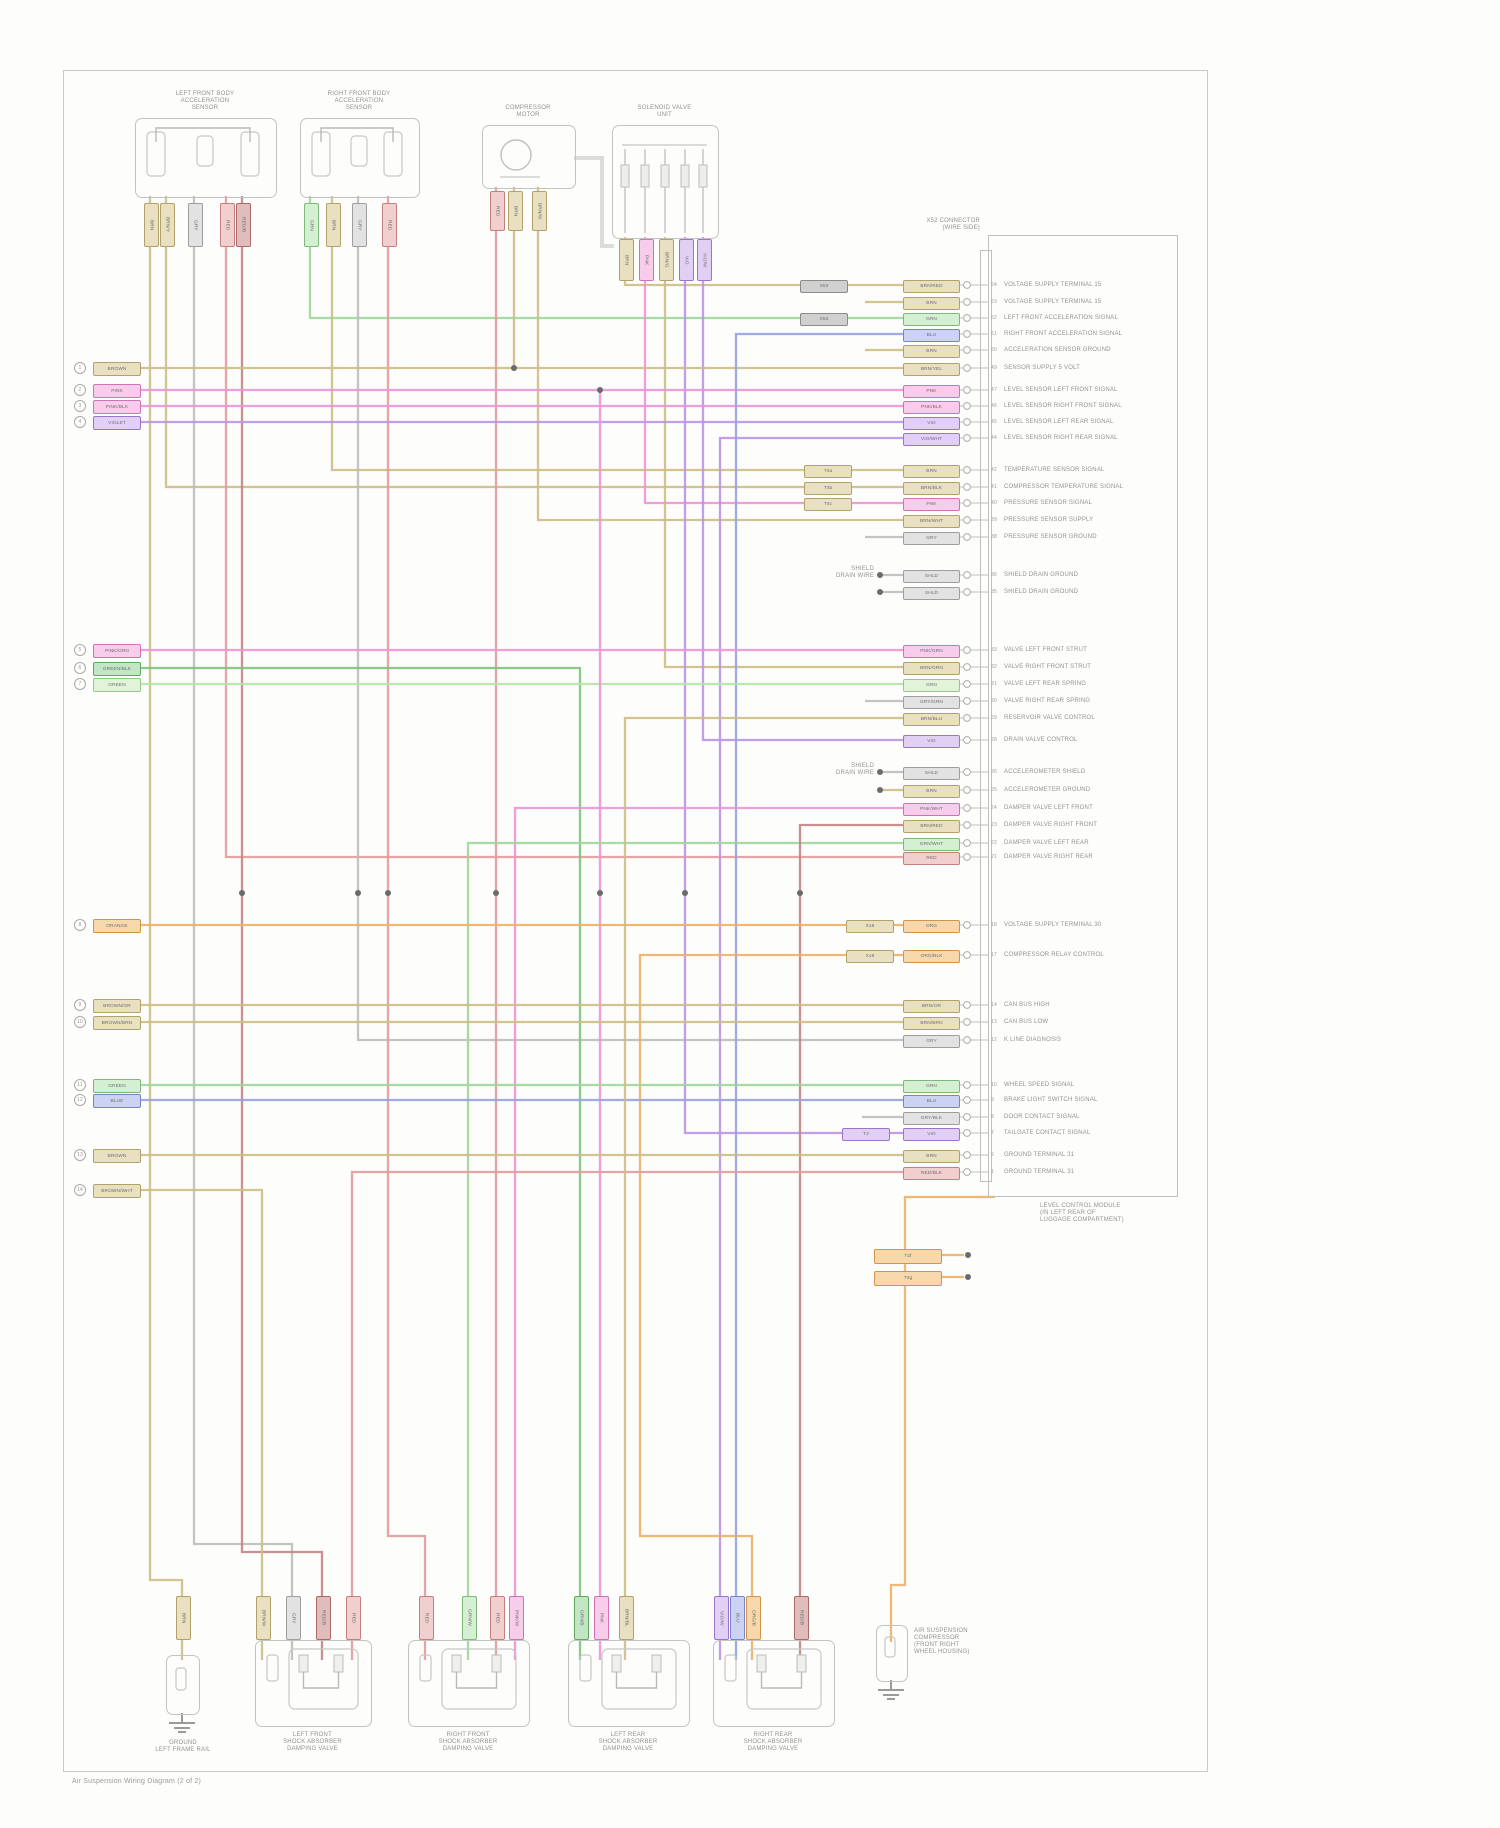 Image resolution: width=1500 pixels, height=1828 pixels. What do you see at coordinates (1026, 1021) in the screenshot?
I see `module-pin-label: CAN BUS LOW` at bounding box center [1026, 1021].